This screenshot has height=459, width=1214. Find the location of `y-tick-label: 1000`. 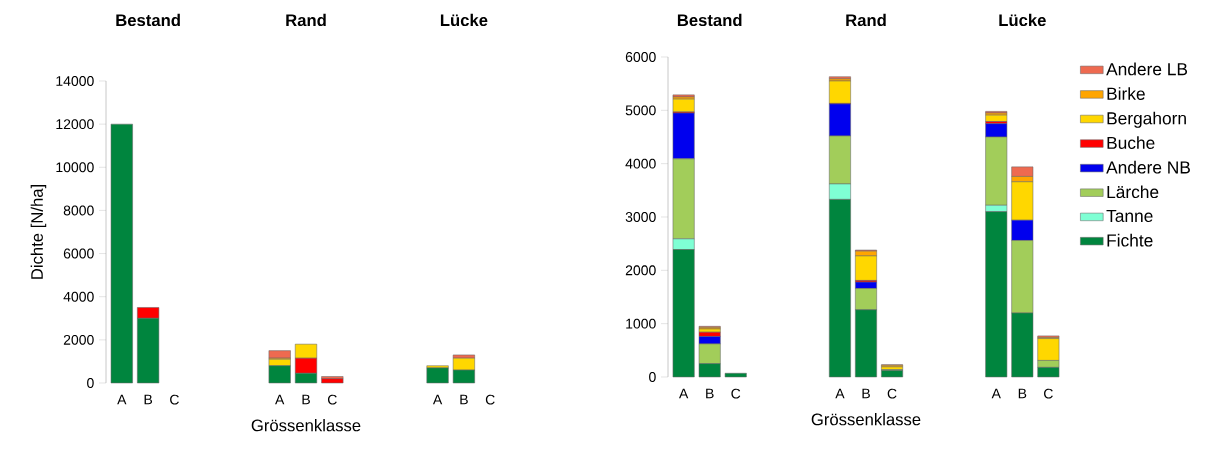

y-tick-label: 1000 is located at coordinates (641, 323).